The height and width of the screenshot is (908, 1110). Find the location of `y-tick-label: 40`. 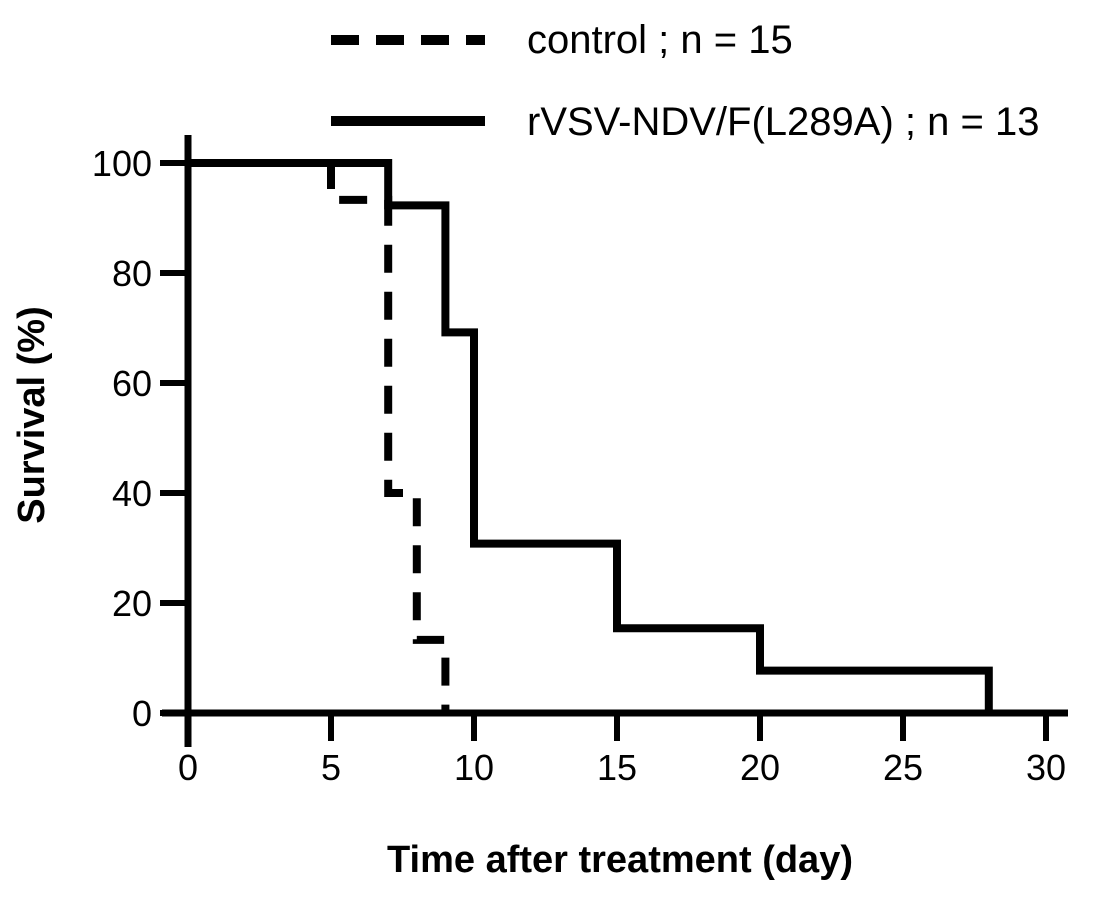

y-tick-label: 40 is located at coordinates (132, 493).